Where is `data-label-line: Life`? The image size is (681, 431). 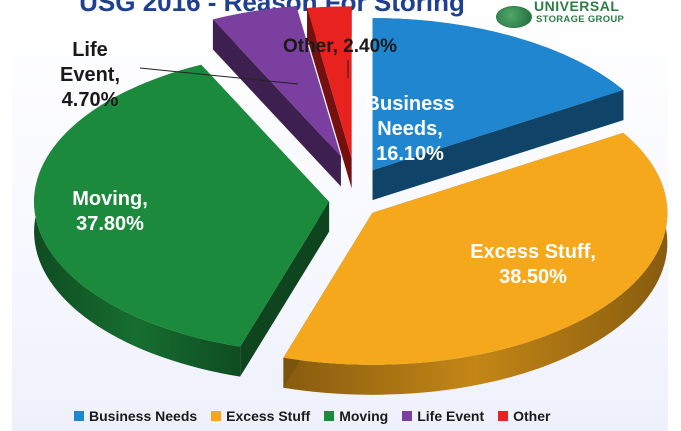 data-label-line: Life is located at coordinates (90, 50).